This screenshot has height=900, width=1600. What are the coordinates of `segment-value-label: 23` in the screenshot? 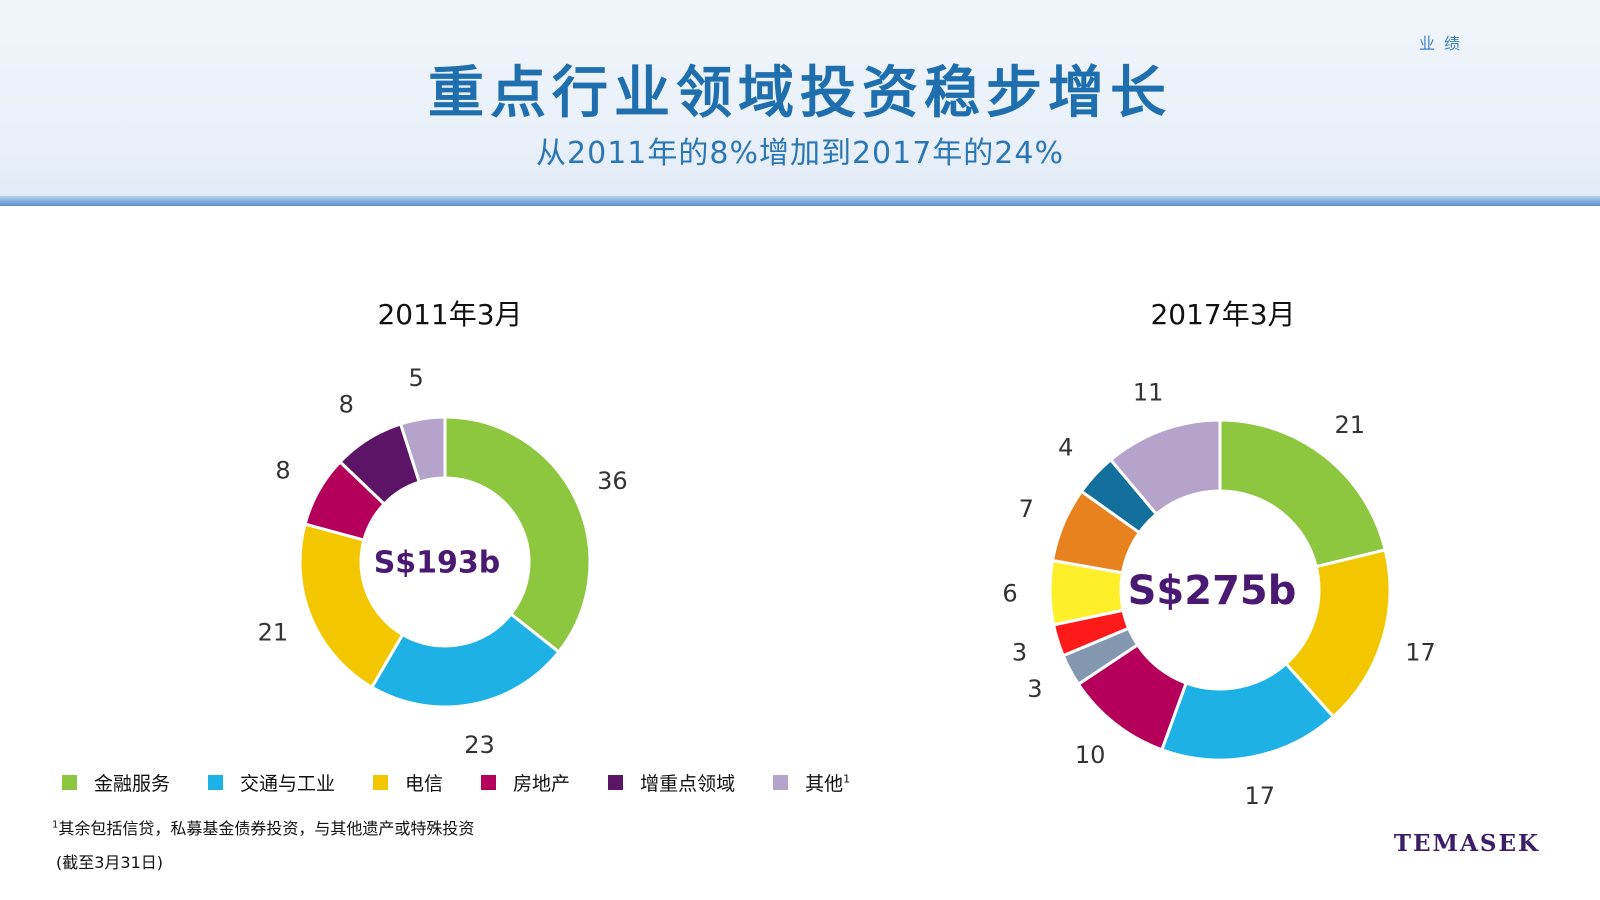 It's located at (479, 745).